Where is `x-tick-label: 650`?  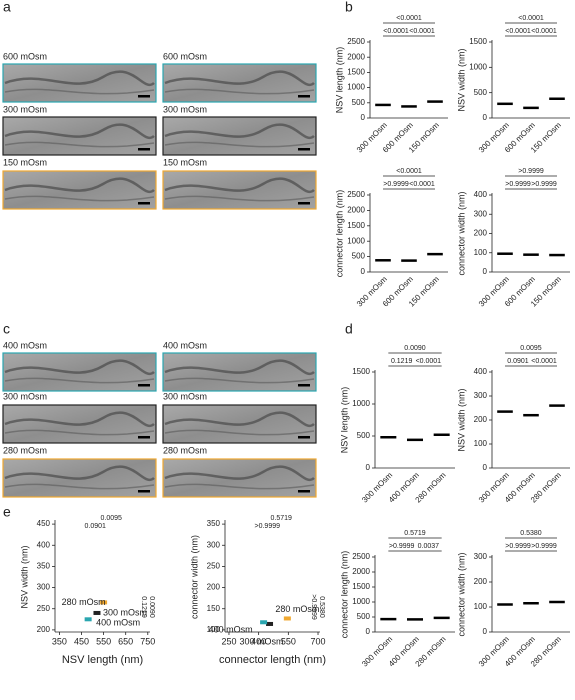
x-tick-label: 650 is located at coordinates (125, 641).